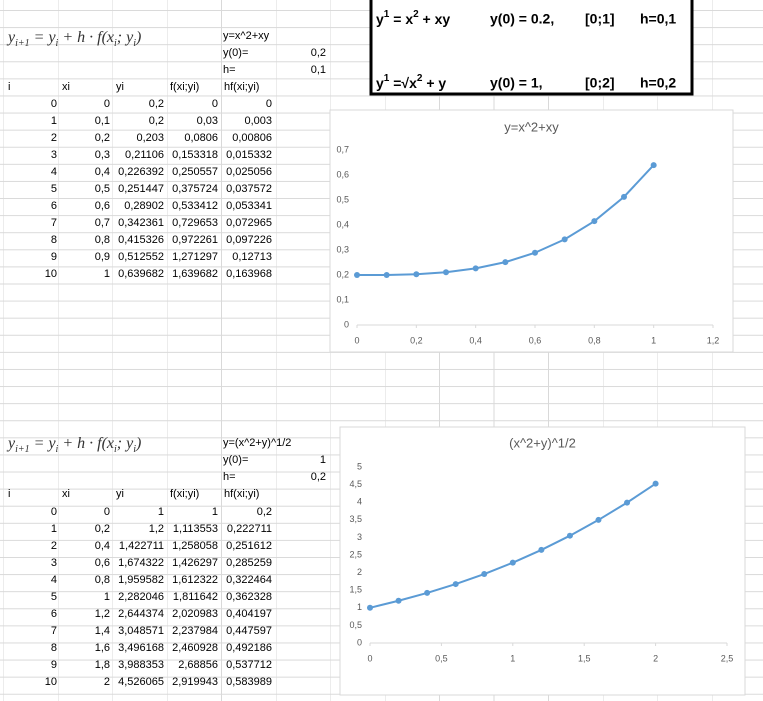  I want to click on table-cell: 0,342361, so click(141, 223).